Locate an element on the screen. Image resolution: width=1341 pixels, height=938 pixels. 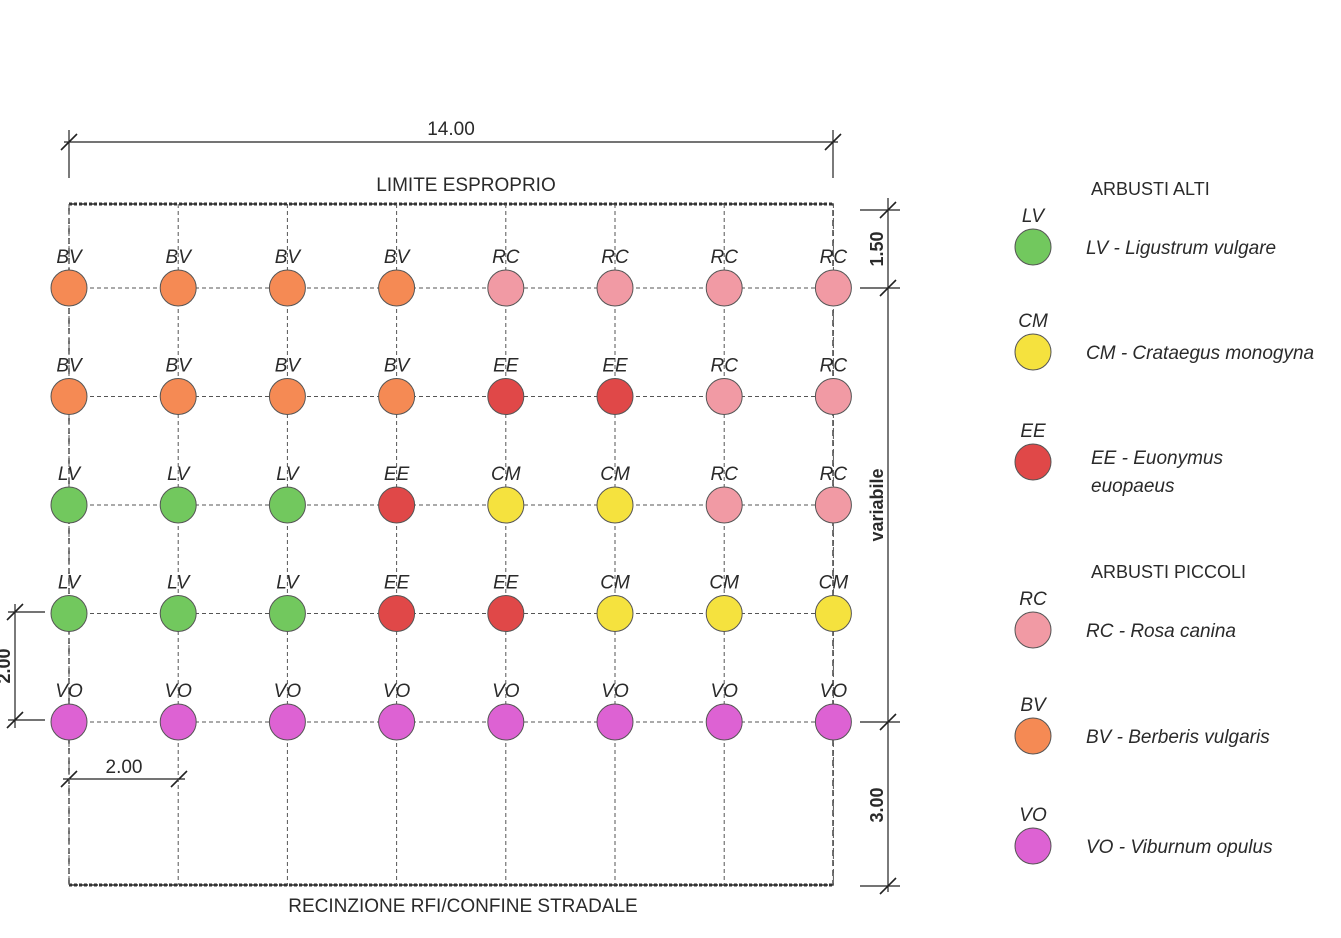
legend-species-name: EE - Euonymus euopaeus is located at coordinates (1157, 472).